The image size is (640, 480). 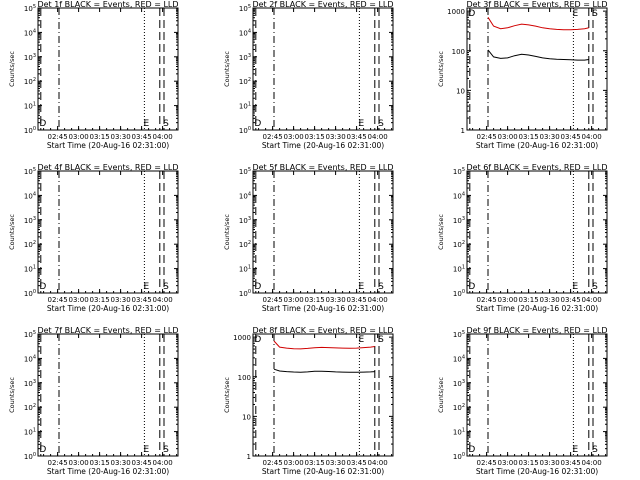 What do you see at coordinates (322, 330) in the screenshot?
I see `panel-title: Det 8f BLACK = Events, RED = LLD` at bounding box center [322, 330].